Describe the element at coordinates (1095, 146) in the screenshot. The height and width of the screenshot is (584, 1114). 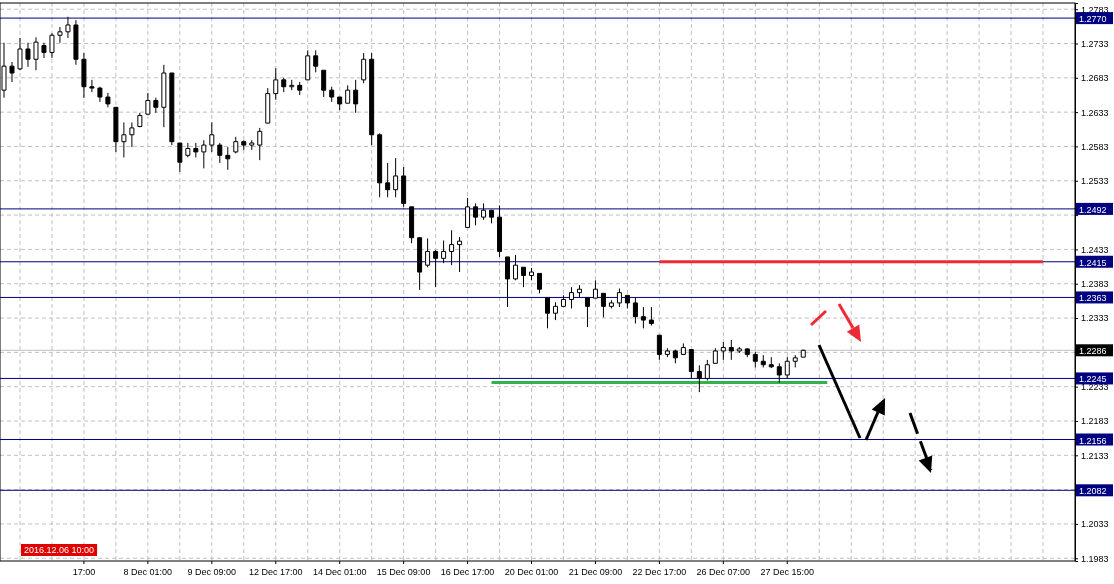
I see `y-tick-label: 1.2583` at that location.